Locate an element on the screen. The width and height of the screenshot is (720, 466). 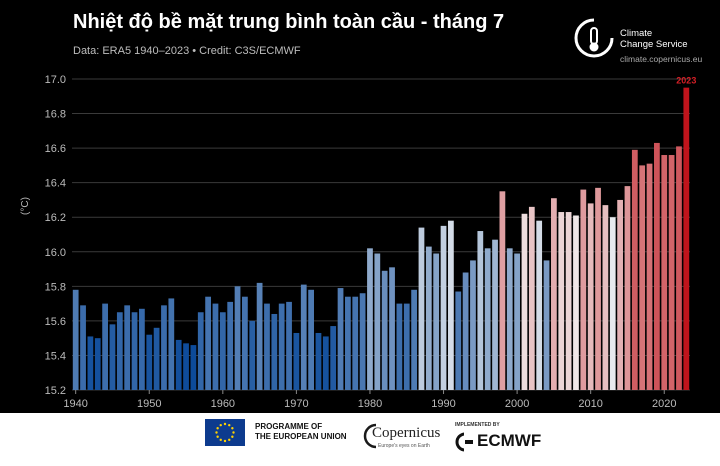
bar-1978 is located at coordinates (355, 343).